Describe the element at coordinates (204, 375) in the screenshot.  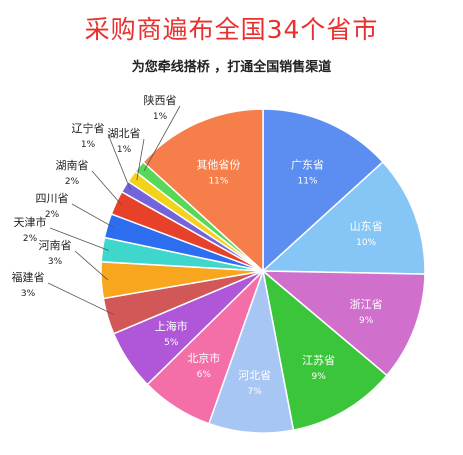
I see `slice-percent-label: 6%` at that location.